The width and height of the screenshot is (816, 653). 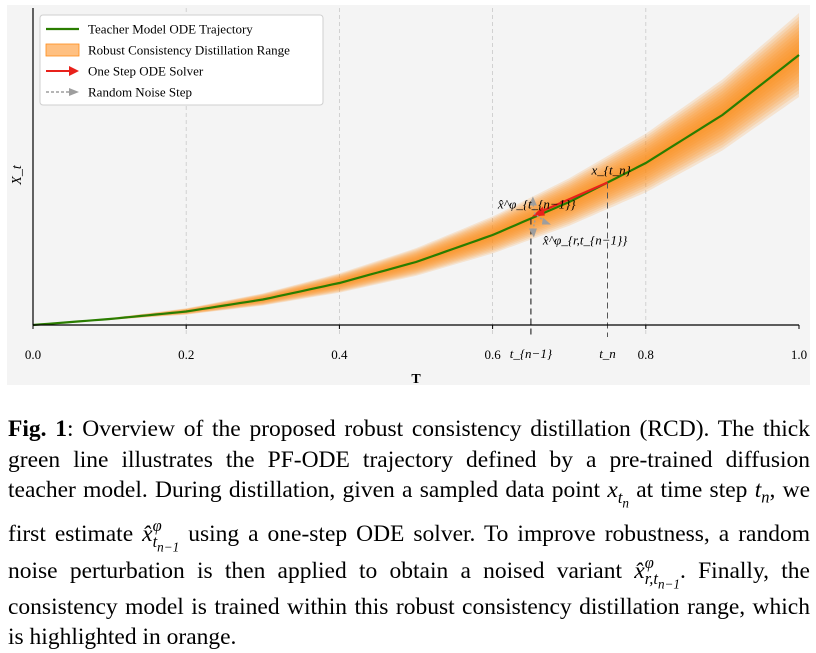 I want to click on tick-label-t-n: t_n, so click(x=607, y=353).